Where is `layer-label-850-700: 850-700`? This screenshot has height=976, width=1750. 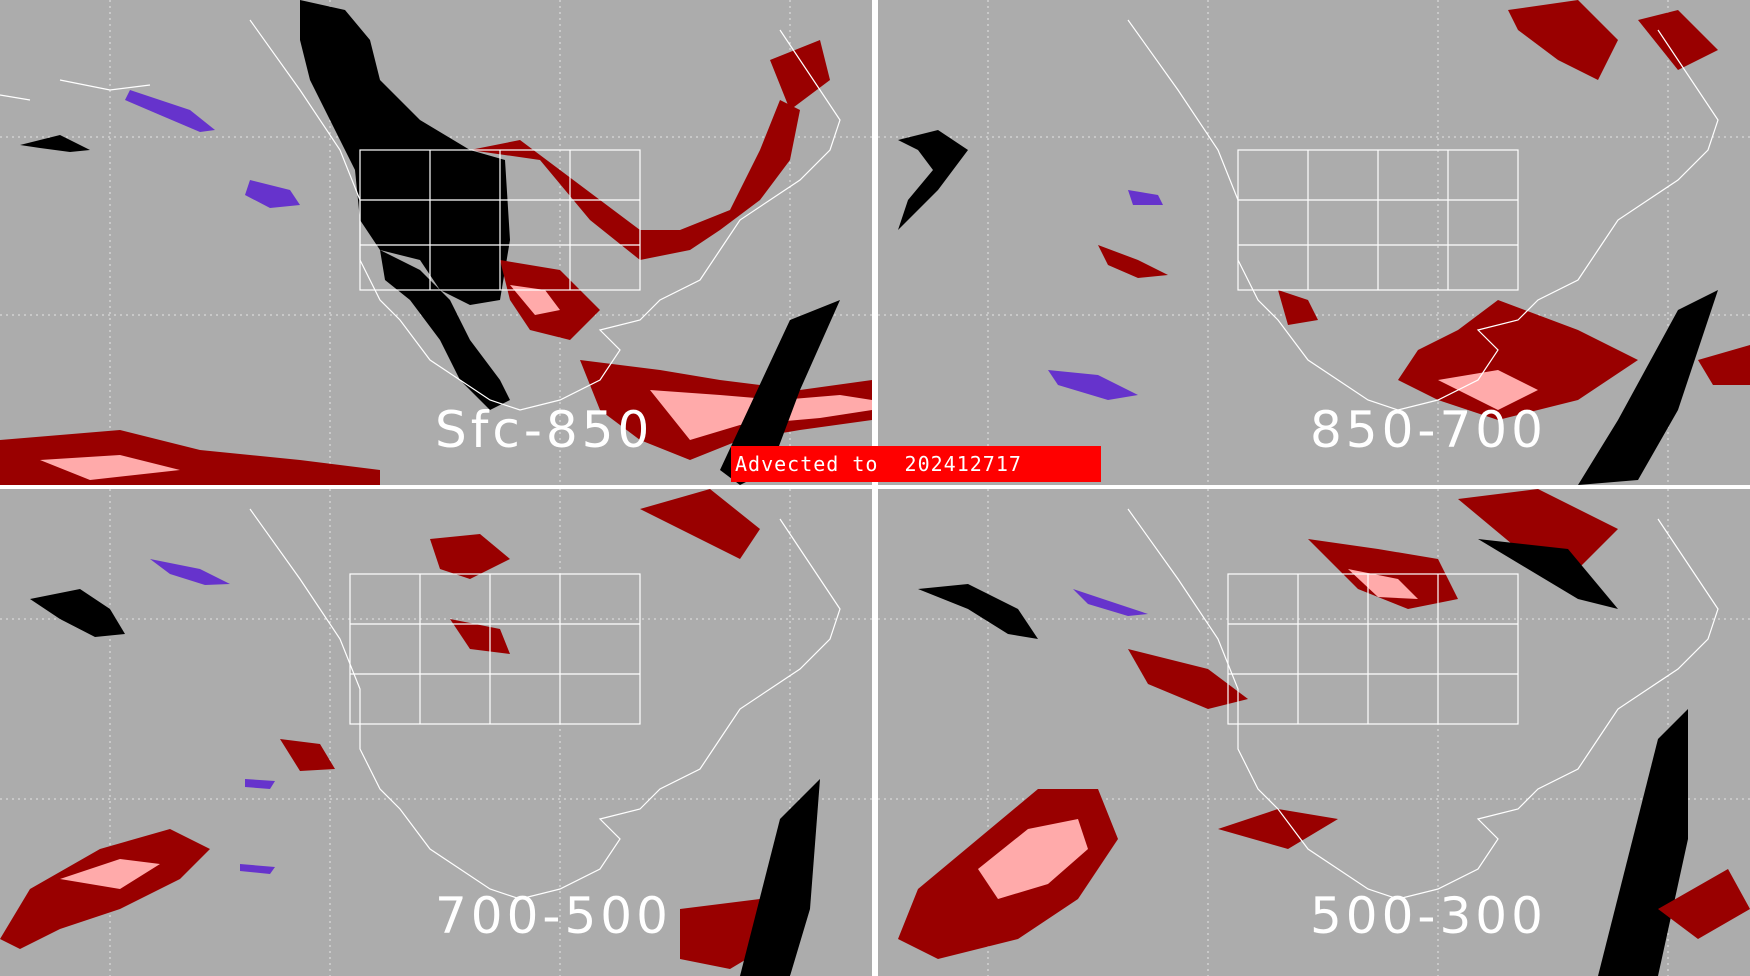
layer-label-850-700: 850-700 is located at coordinates (1428, 430).